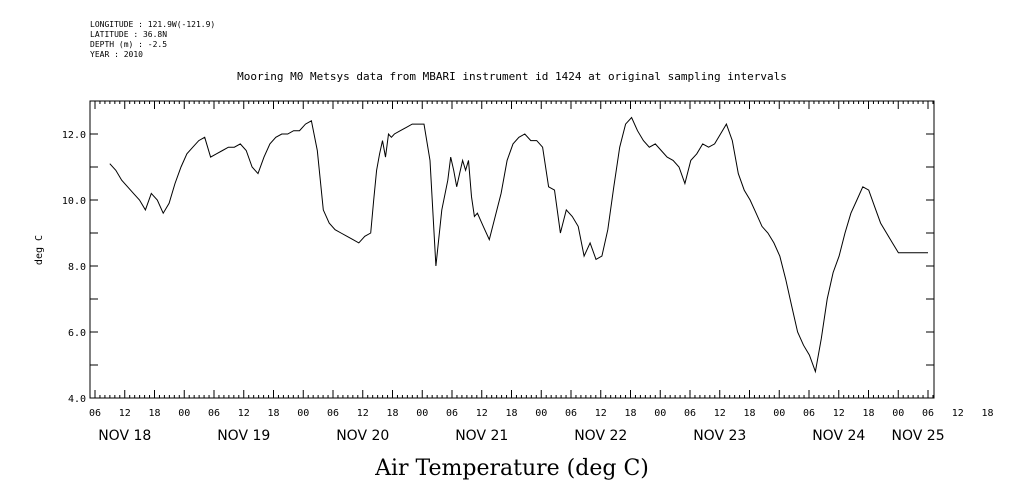  Describe the element at coordinates (511, 468) in the screenshot. I see `x-axis-label: Air Temperature (deg C)` at that location.